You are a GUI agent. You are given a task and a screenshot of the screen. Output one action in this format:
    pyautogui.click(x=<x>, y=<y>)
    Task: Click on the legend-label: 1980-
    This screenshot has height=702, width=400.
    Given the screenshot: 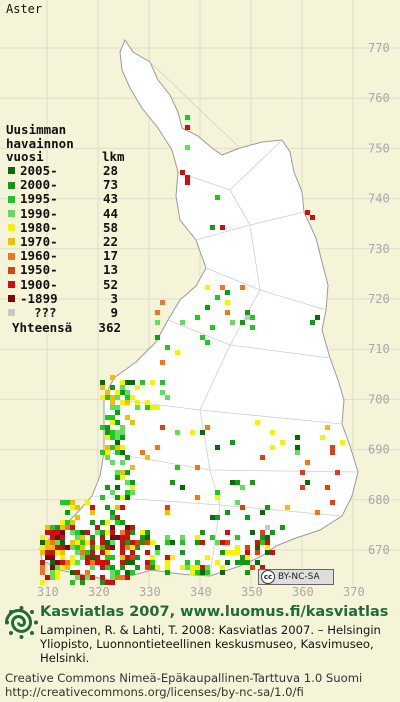 What is the action you would take?
    pyautogui.click(x=39, y=227)
    